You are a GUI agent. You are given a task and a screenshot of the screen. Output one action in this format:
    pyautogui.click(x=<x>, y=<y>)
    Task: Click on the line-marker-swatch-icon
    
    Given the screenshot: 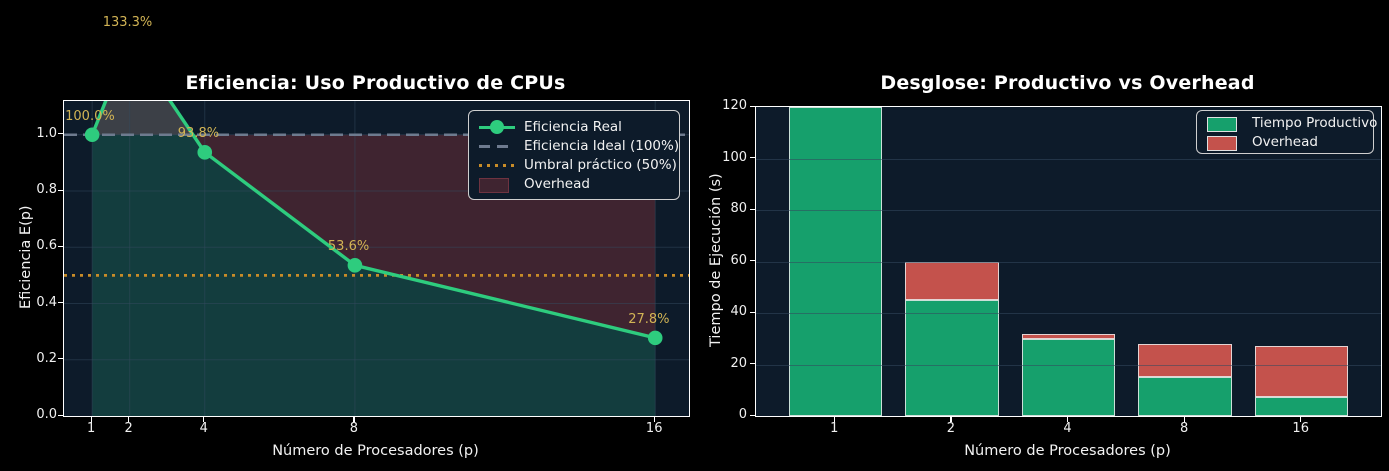 What is the action you would take?
    pyautogui.click(x=497, y=127)
    